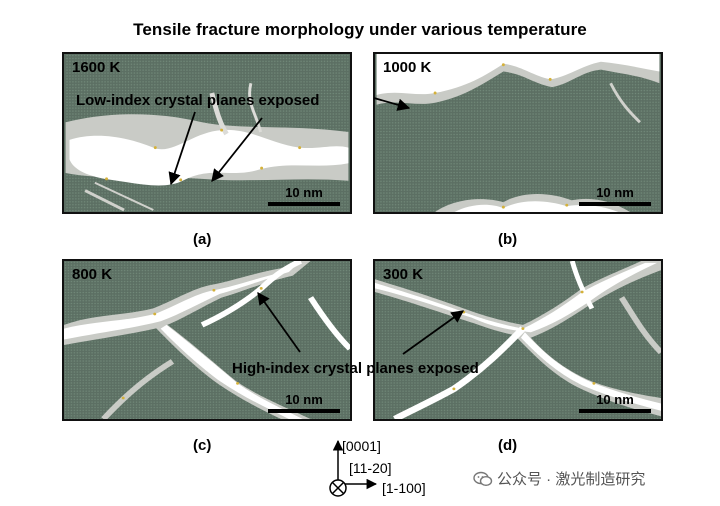 Image resolution: width=720 pixels, height=506 pixels. I want to click on axis-into-label: [11-20], so click(370, 468).